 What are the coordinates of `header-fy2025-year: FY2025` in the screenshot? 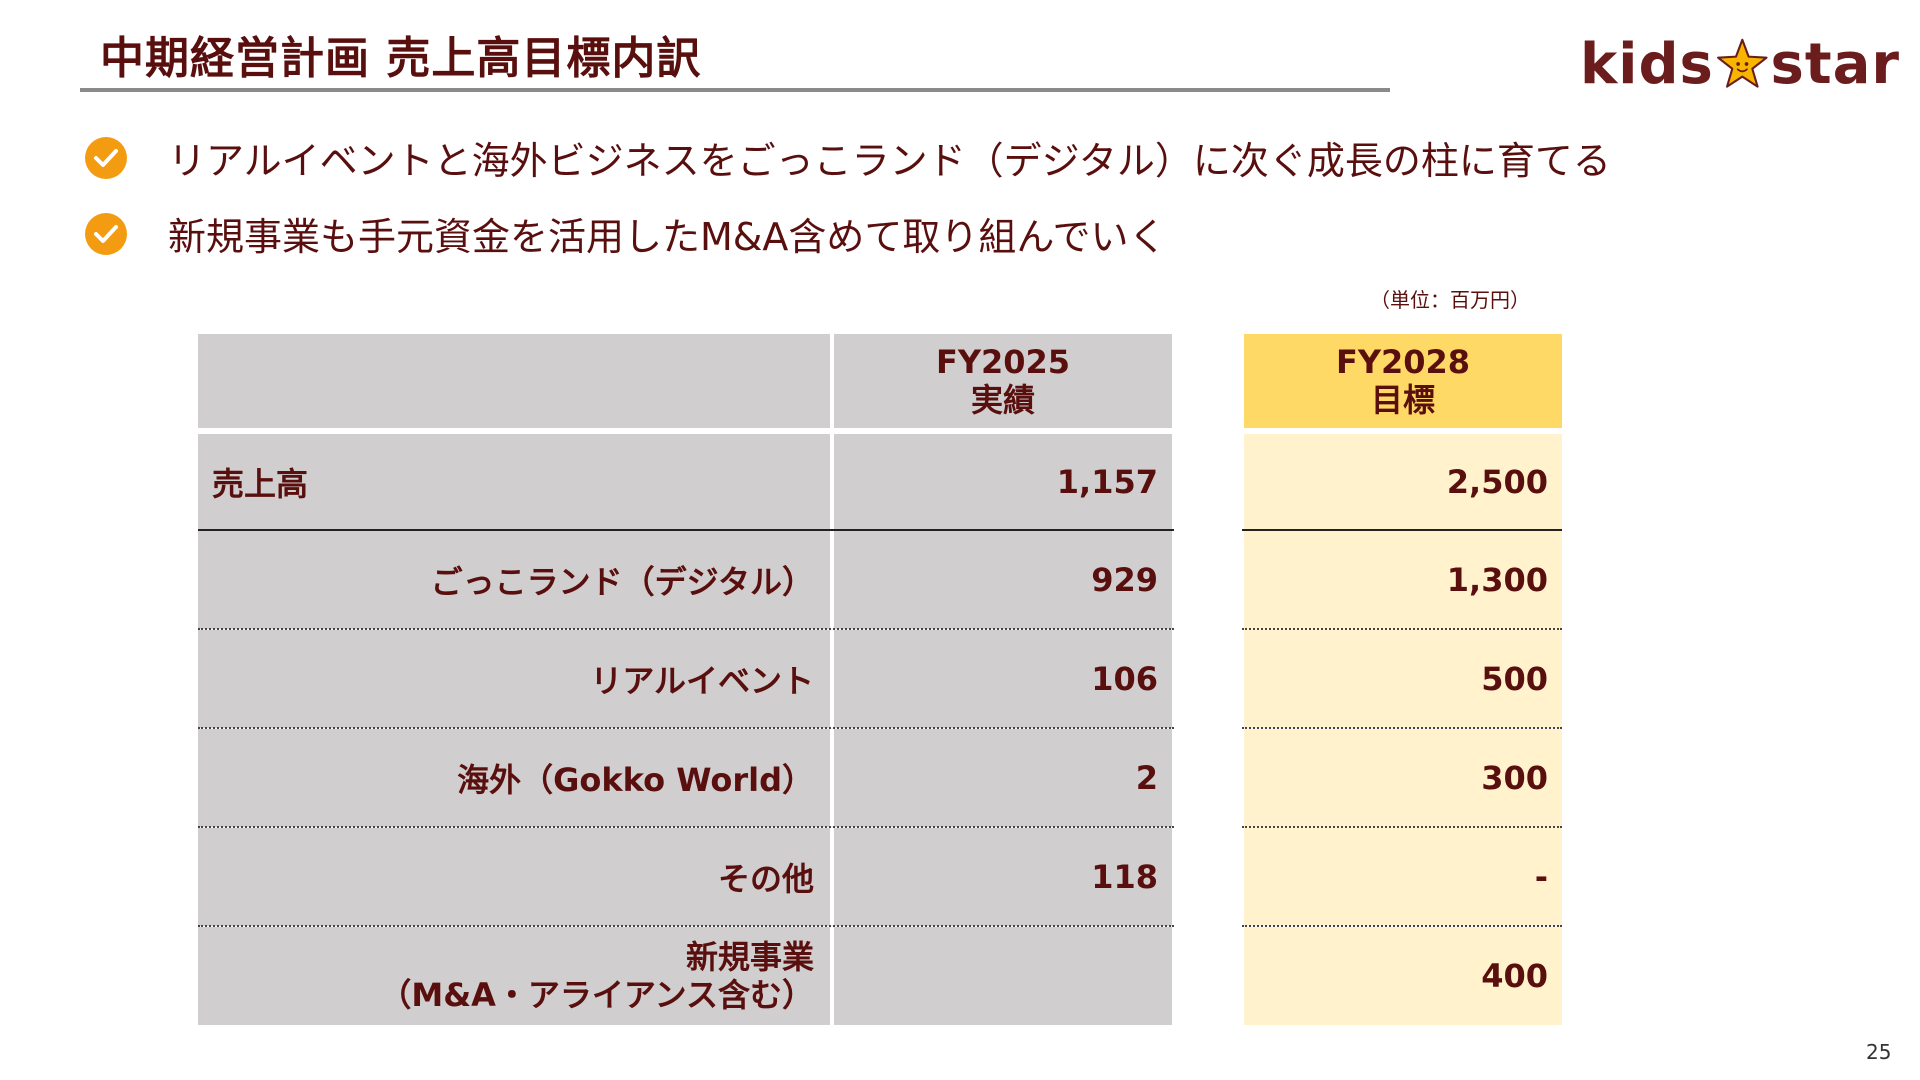 It's located at (1003, 362).